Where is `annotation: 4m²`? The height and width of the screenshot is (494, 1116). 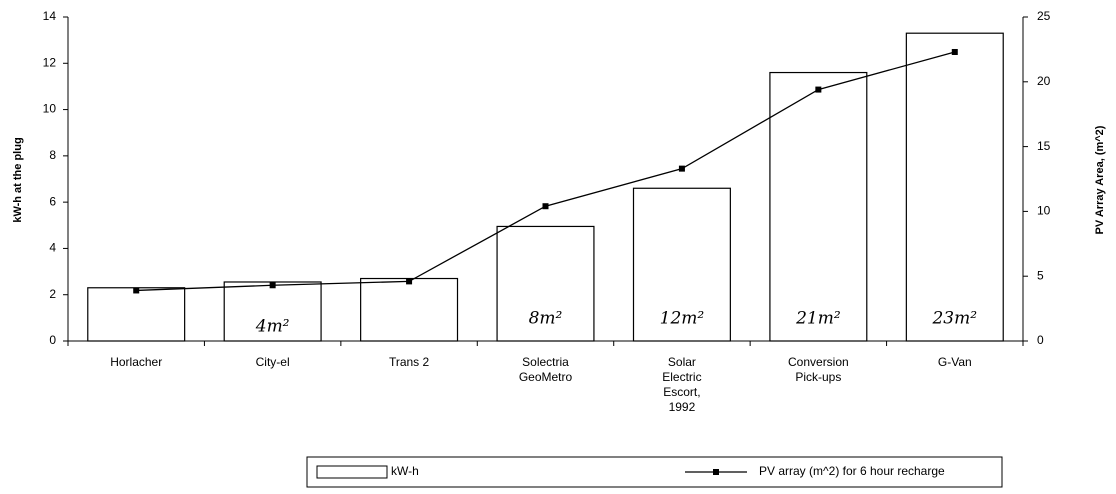 annotation: 4m² is located at coordinates (272, 326).